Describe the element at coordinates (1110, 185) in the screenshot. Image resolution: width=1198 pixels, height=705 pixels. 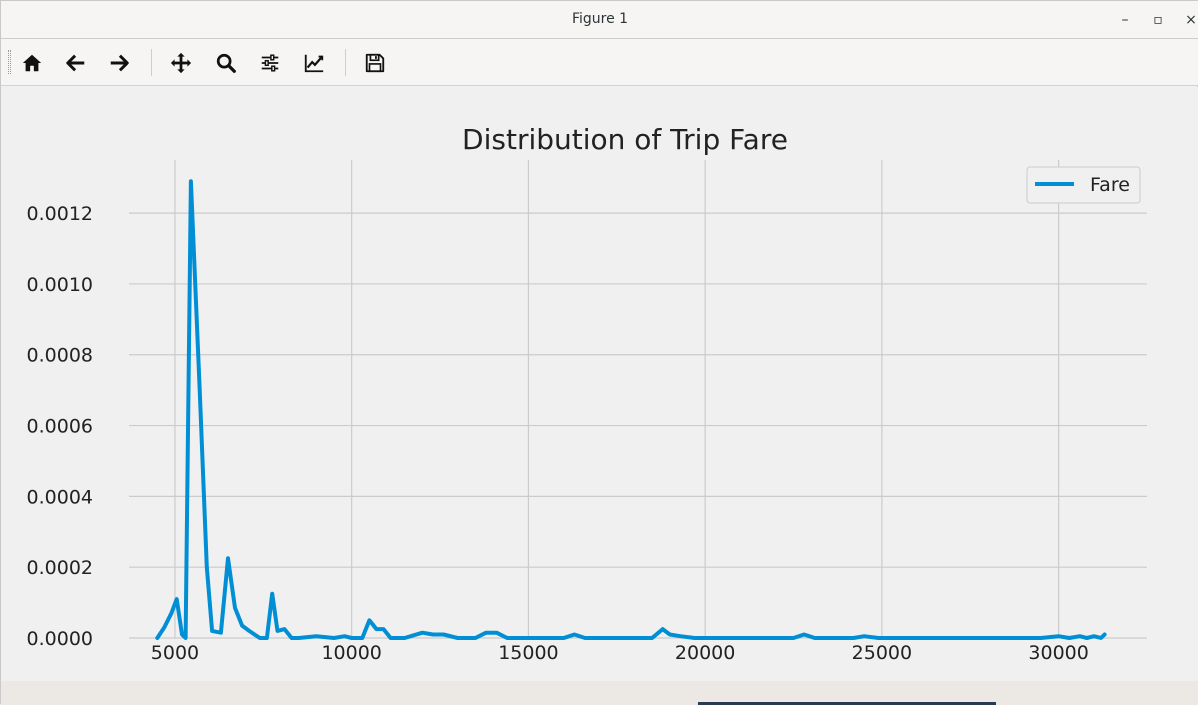
I see `legend-label-fare: Fare` at that location.